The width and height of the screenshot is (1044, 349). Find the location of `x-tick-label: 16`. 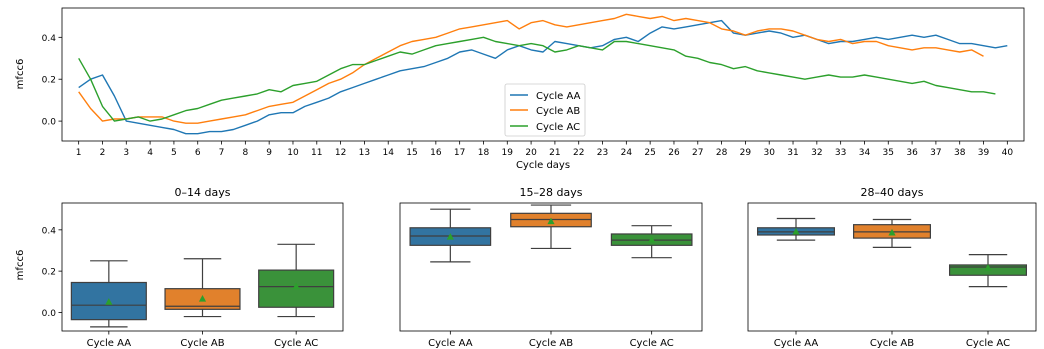

x-tick-label: 16 is located at coordinates (436, 153).